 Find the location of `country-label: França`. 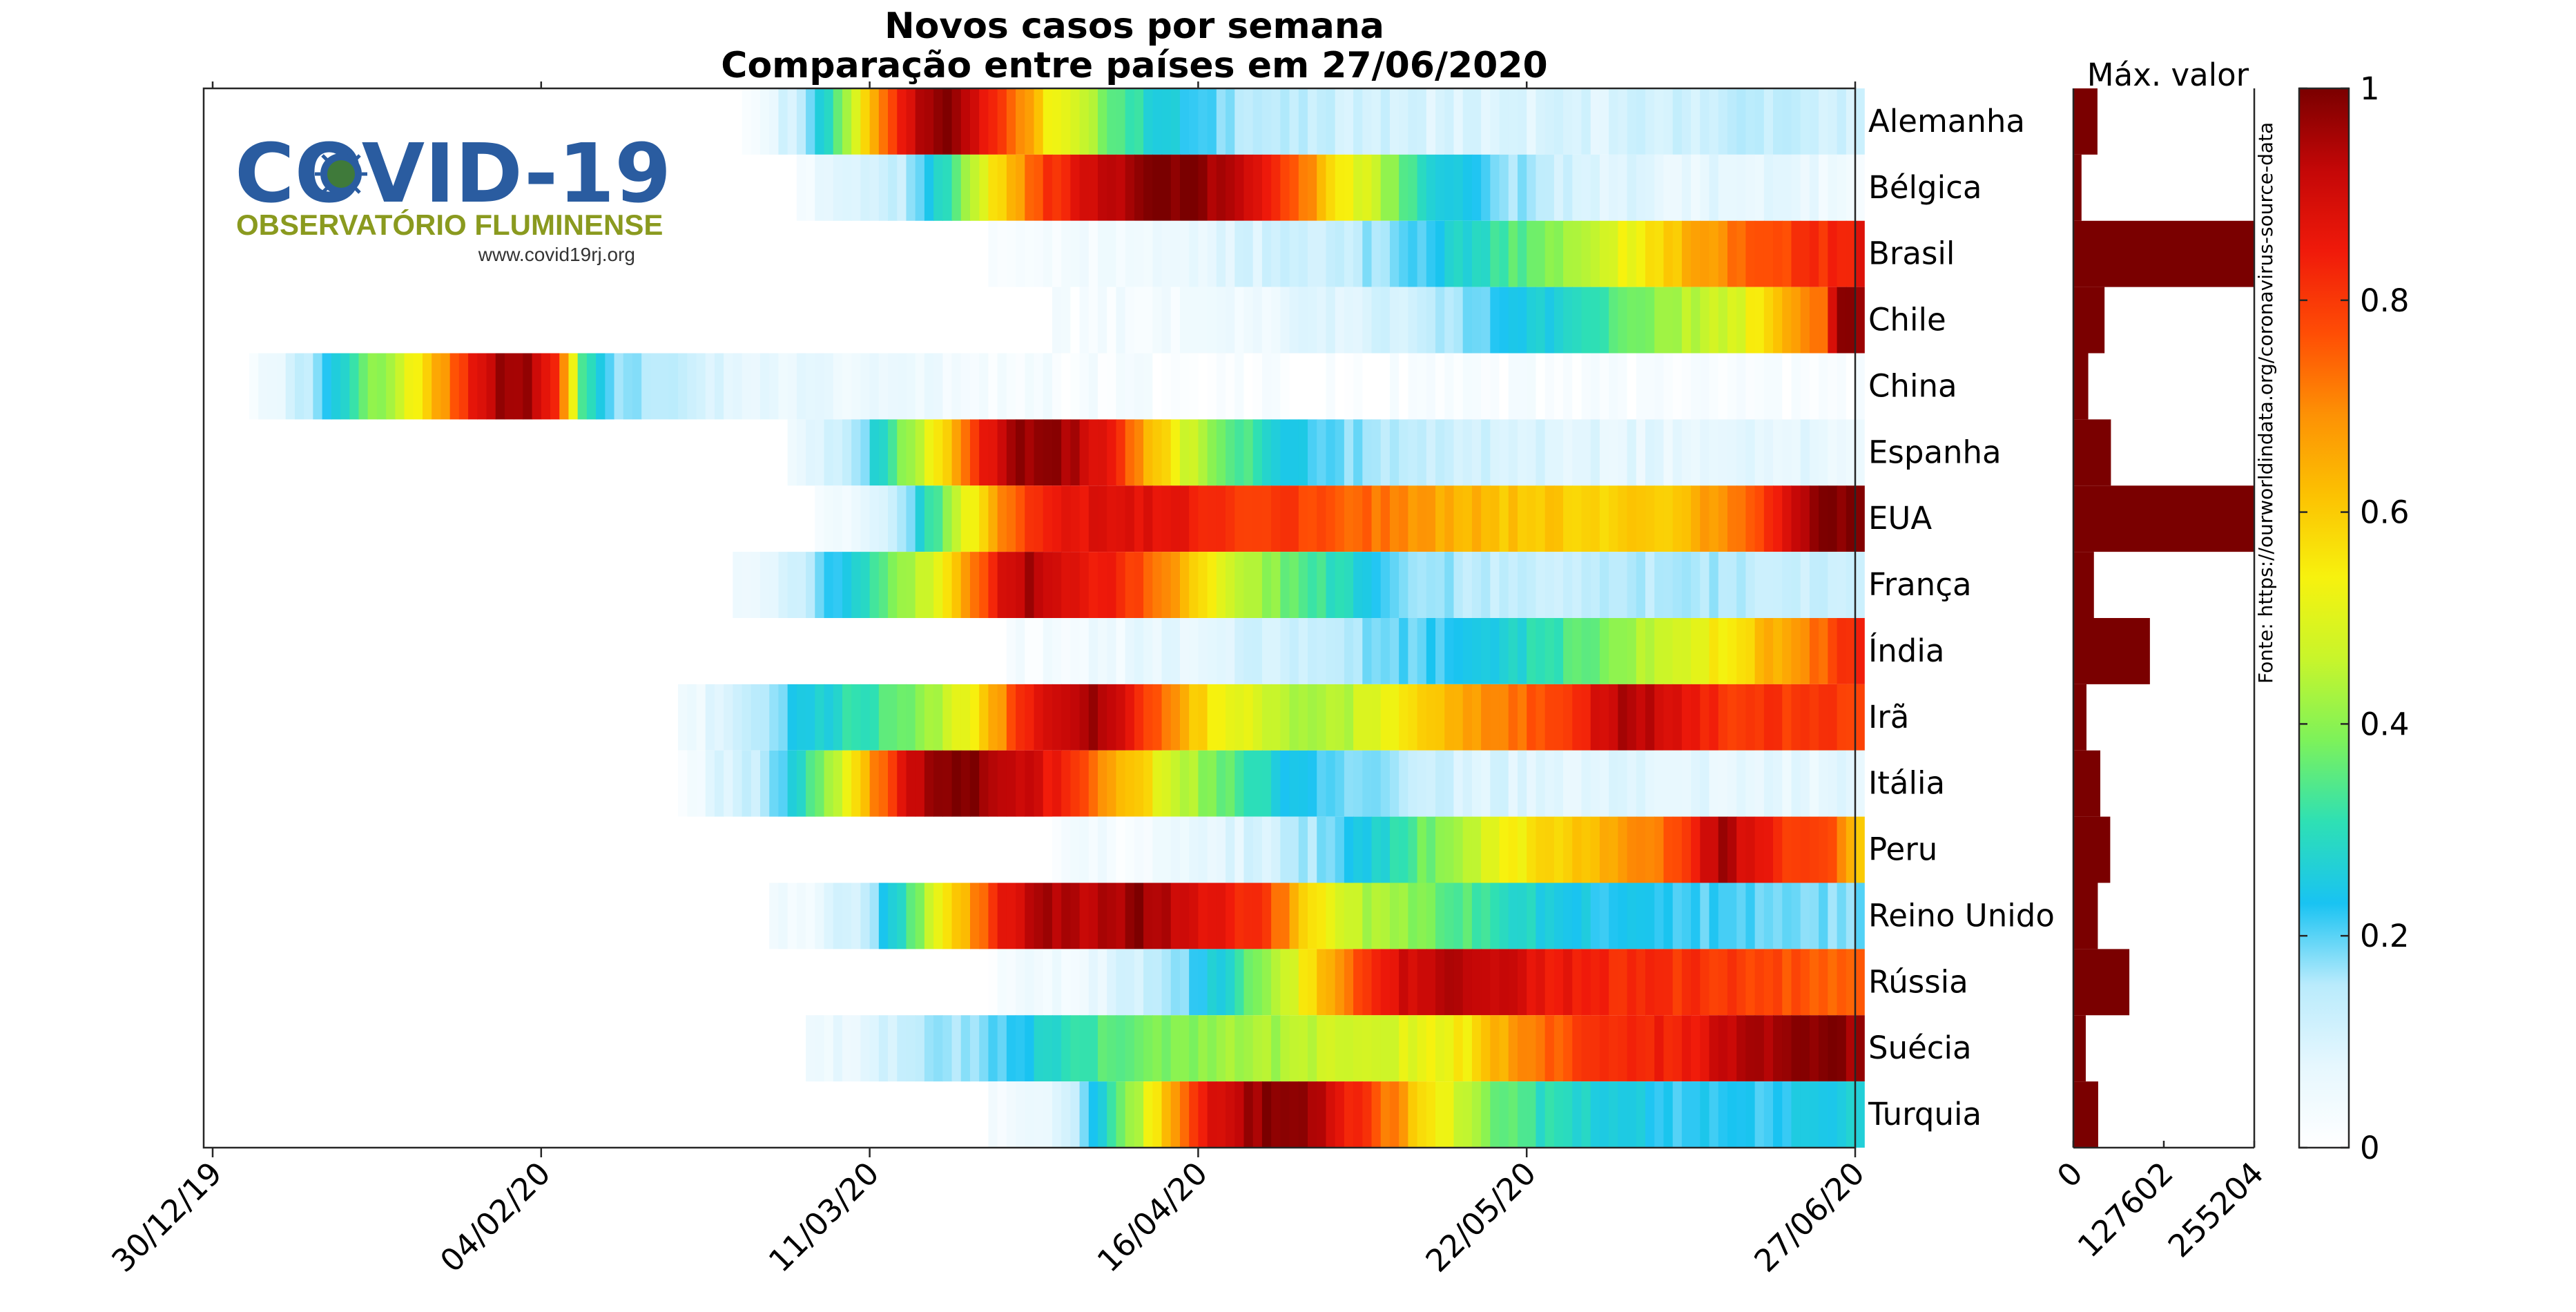

country-label: França is located at coordinates (1920, 584).